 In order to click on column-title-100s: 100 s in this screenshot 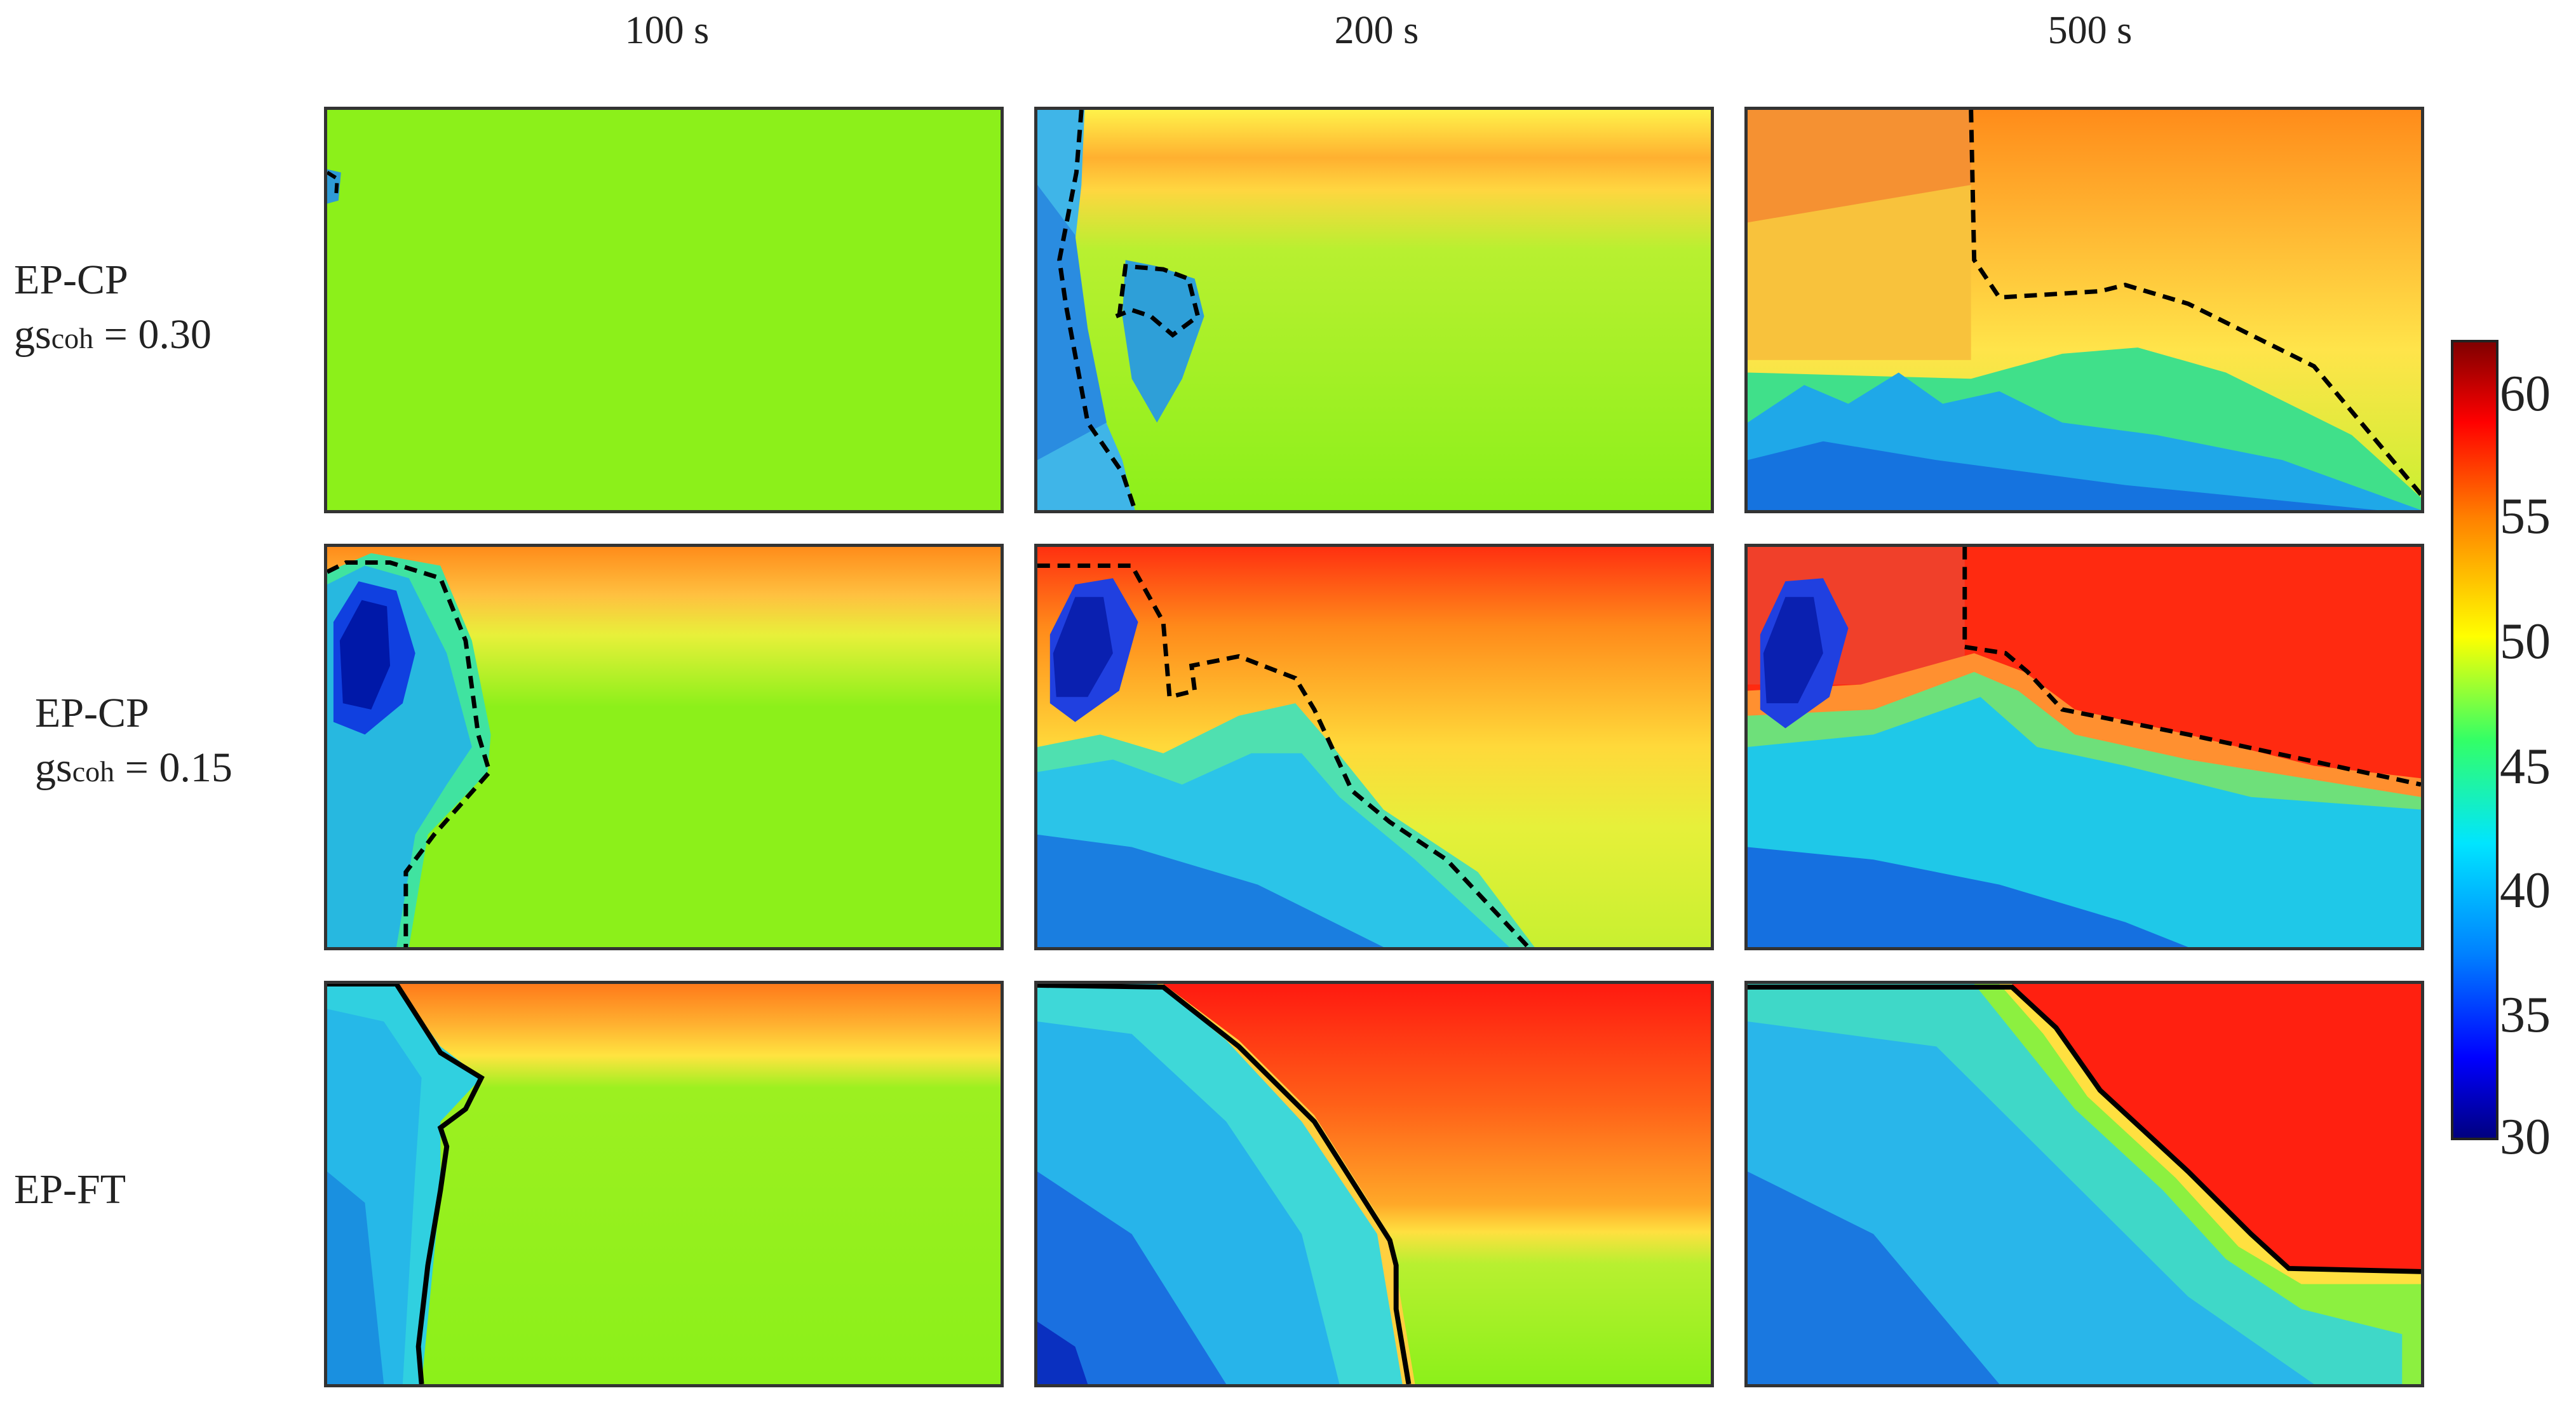, I will do `click(667, 30)`.